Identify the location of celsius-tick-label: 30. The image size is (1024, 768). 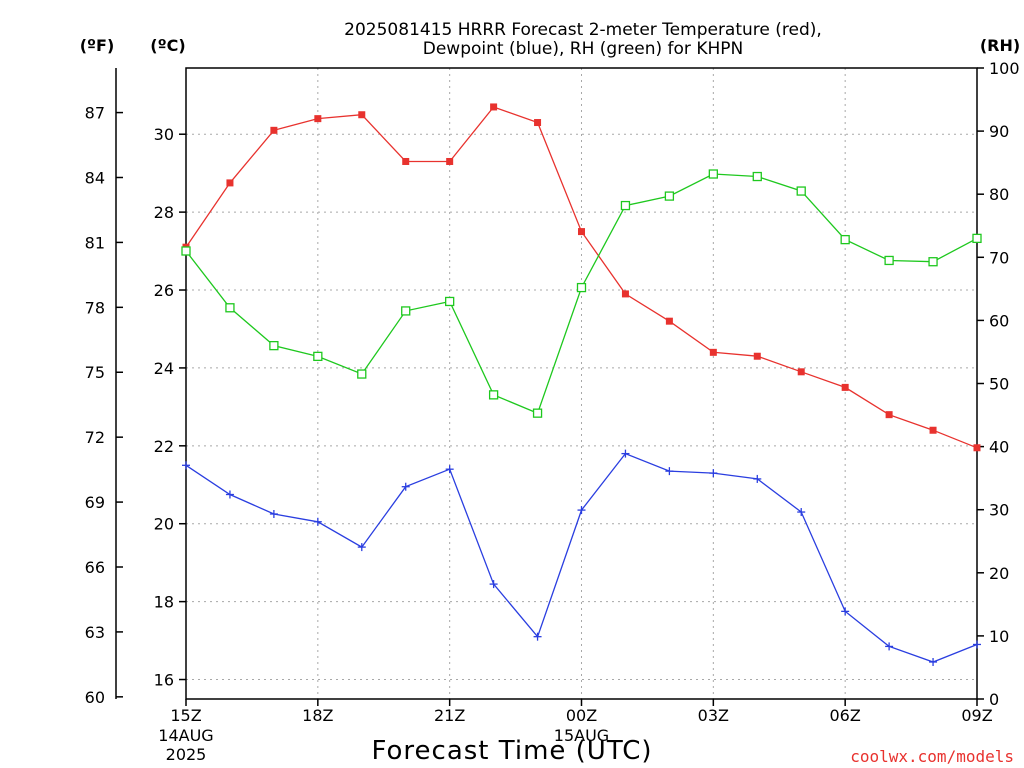
(164, 134).